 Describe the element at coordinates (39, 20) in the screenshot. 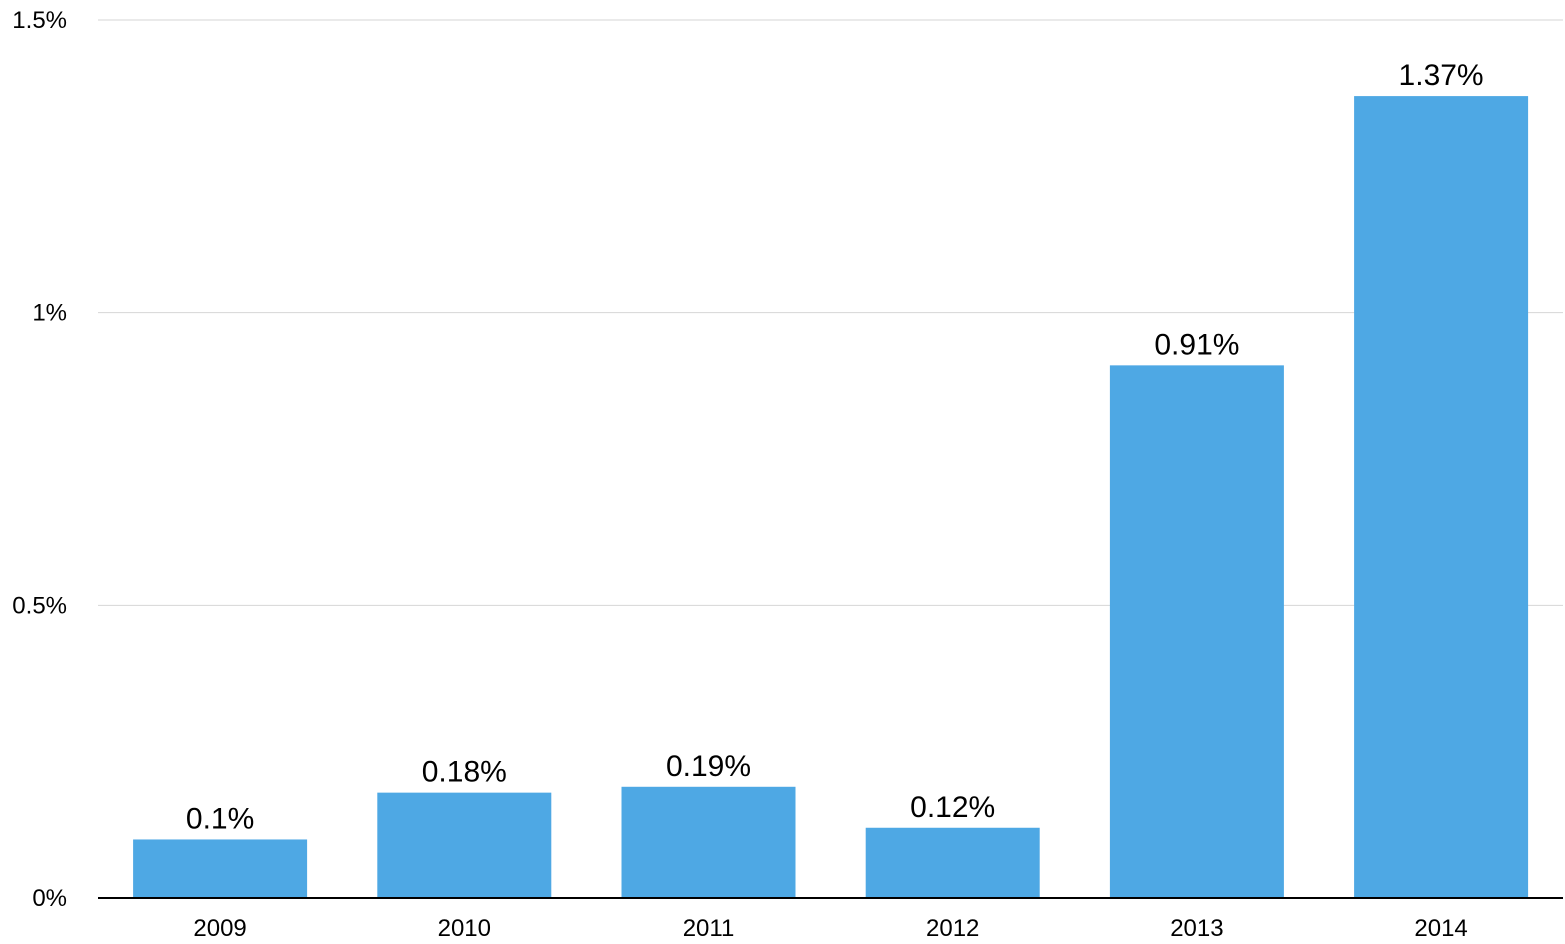

I see `y-tick-label: 1.5%` at that location.